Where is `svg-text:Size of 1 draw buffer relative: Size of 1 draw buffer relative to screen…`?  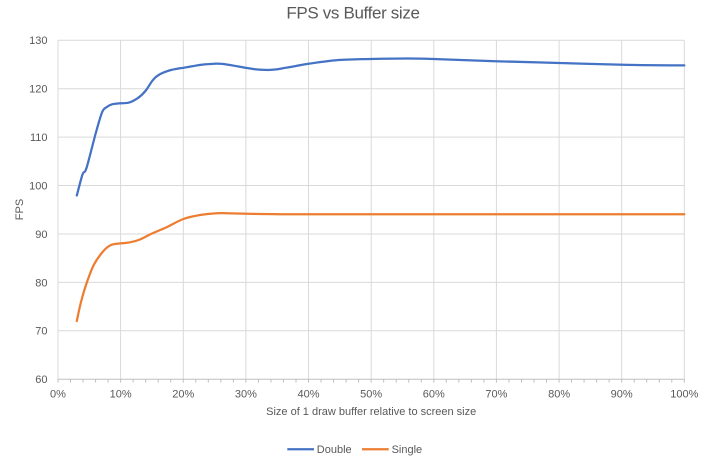 svg-text:Size of 1 draw buffer relative: Size of 1 draw buffer relative to screen… is located at coordinates (371, 412).